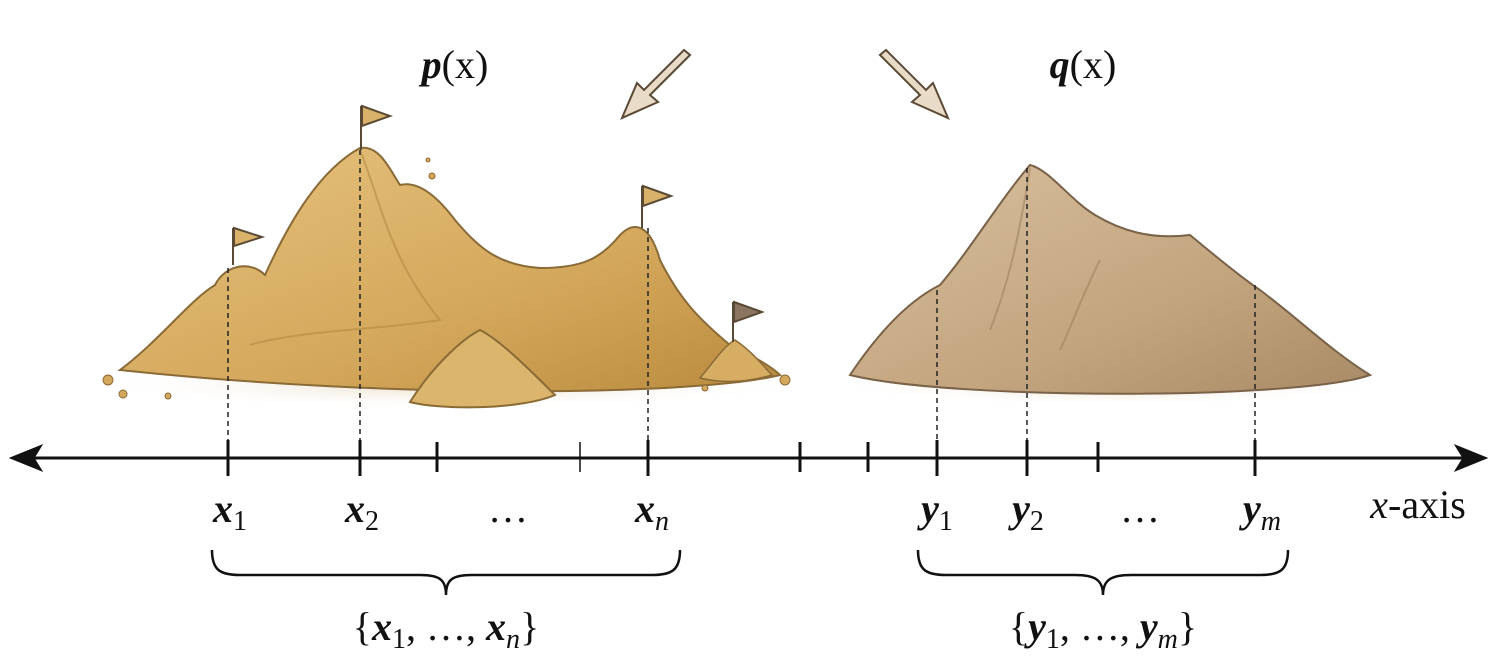  I want to click on suffix: -axis, so click(1427, 504).